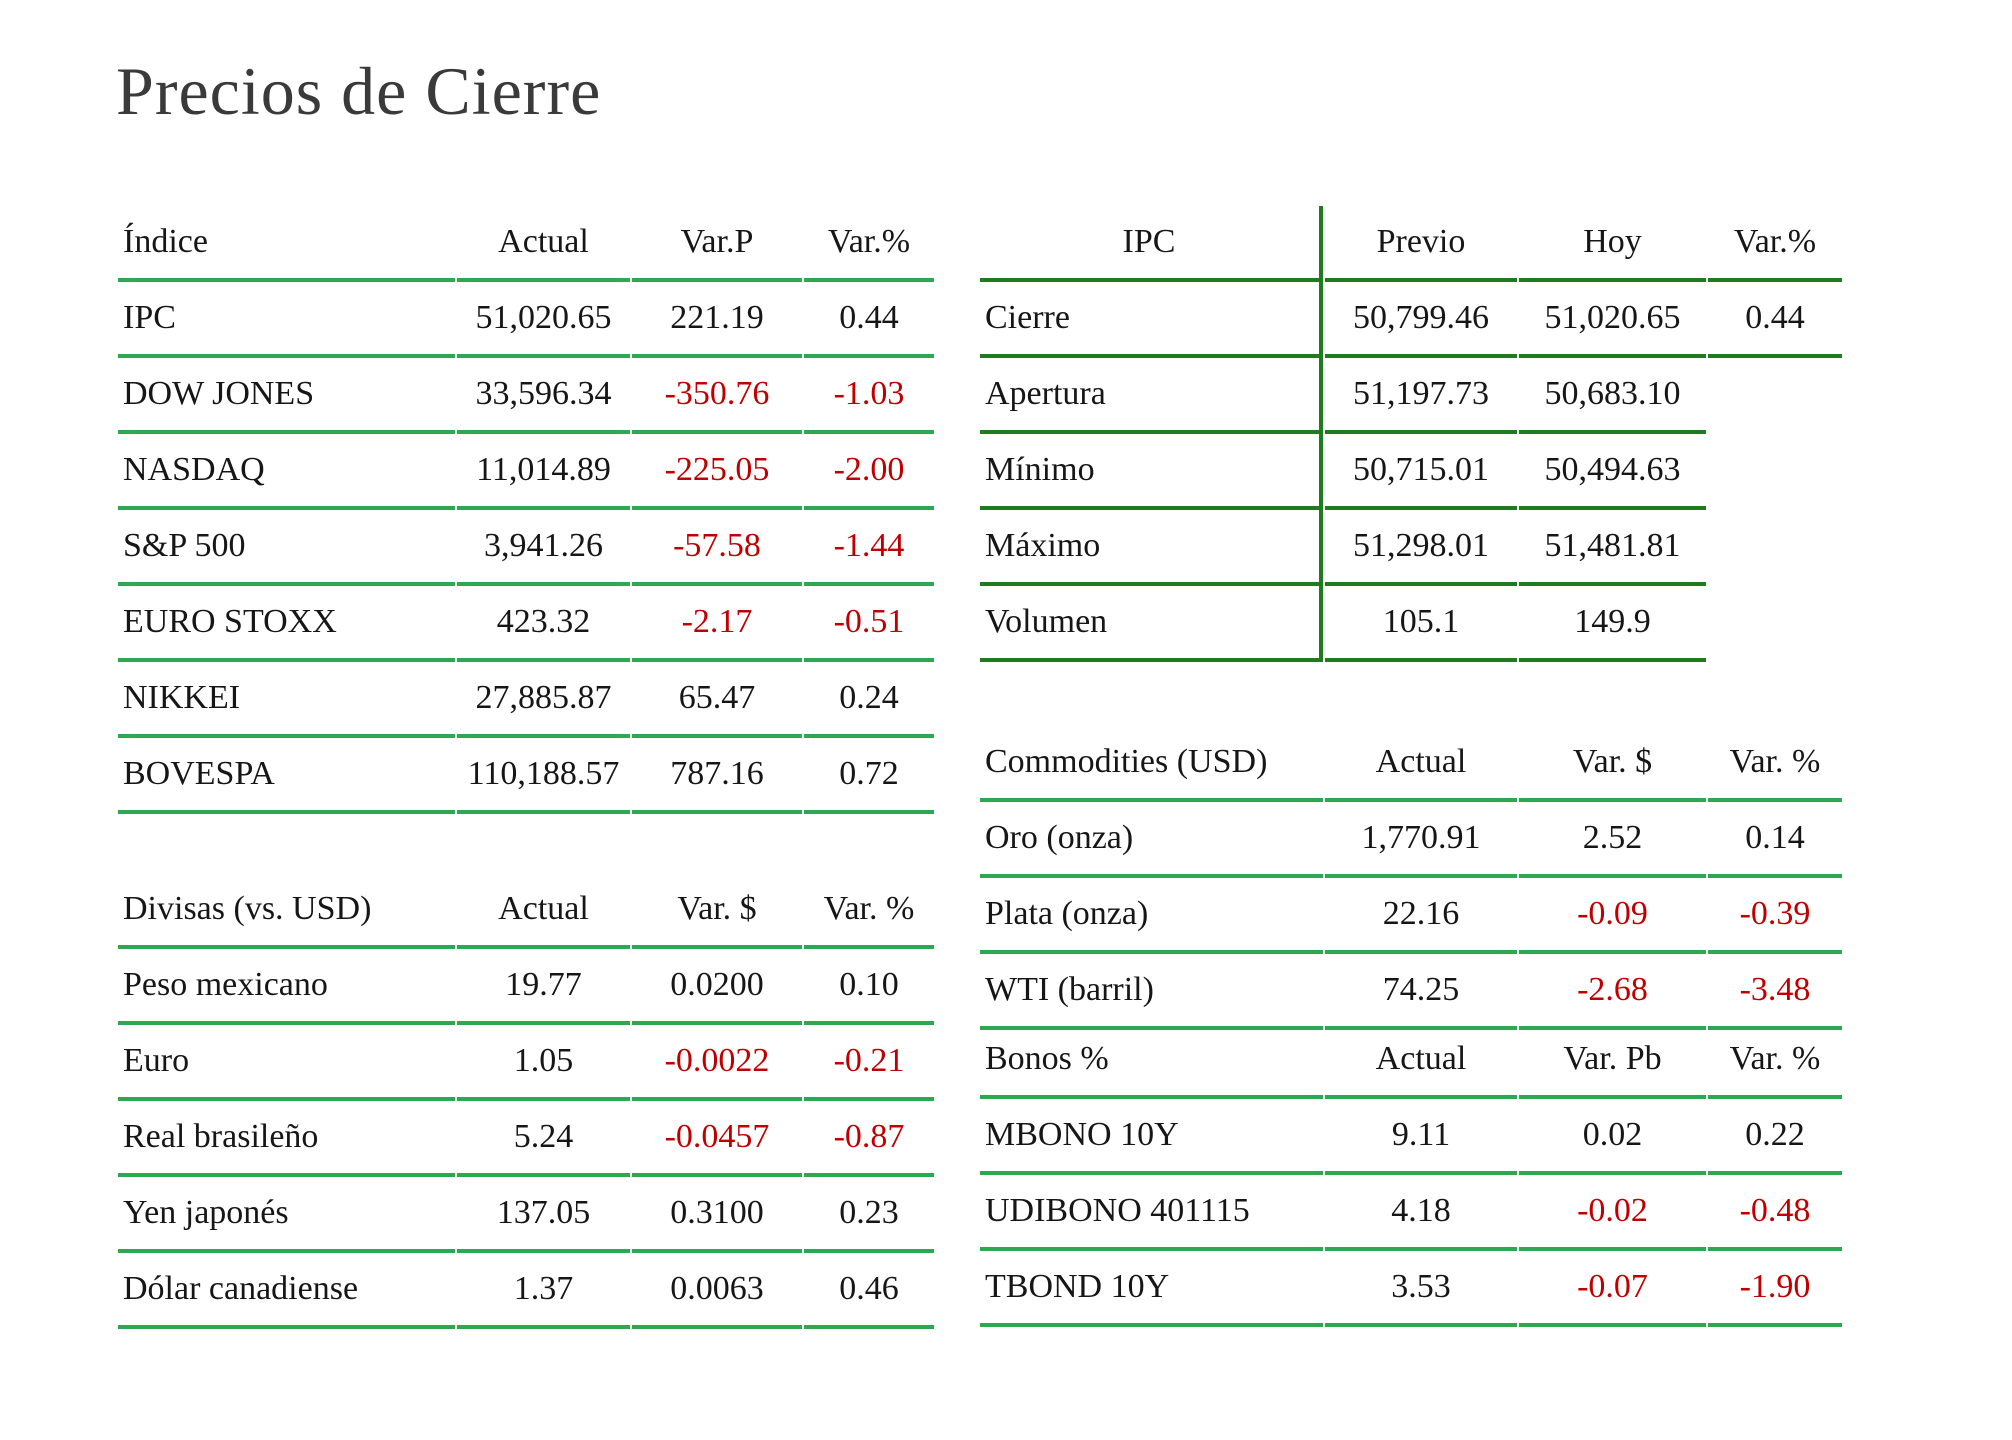 The image size is (2012, 1440). Describe the element at coordinates (543, 472) in the screenshot. I see `table-cell: 11,014.89` at that location.